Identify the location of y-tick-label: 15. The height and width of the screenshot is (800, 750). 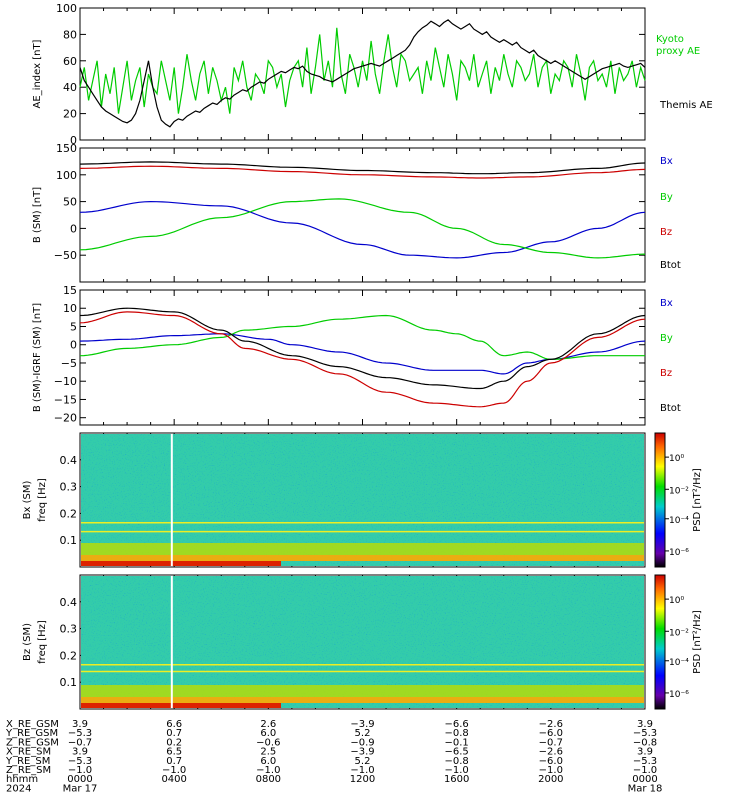
(70, 290).